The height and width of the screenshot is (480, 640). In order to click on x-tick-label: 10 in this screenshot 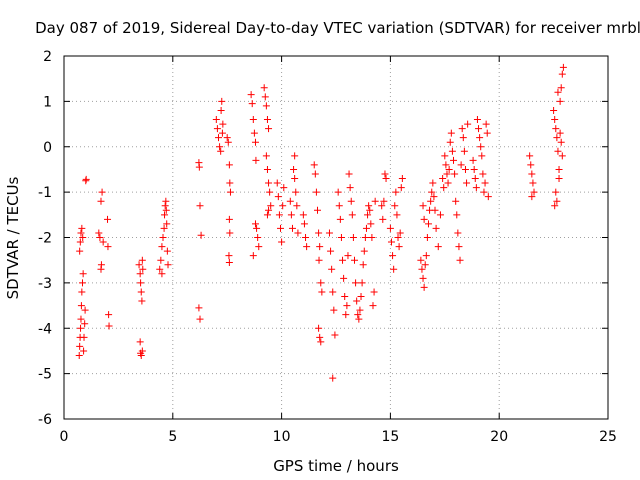, I will do `click(282, 437)`.